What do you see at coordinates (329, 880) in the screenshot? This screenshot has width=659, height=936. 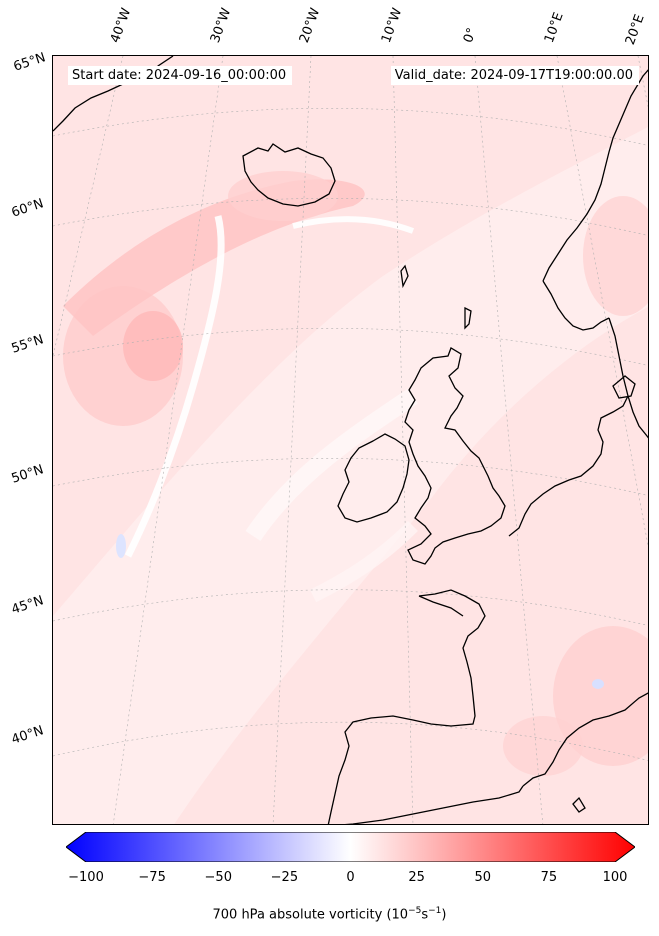 I see `colorbar-tick-labels: −100 −75 −50 −25 0 25 50 75 100` at bounding box center [329, 880].